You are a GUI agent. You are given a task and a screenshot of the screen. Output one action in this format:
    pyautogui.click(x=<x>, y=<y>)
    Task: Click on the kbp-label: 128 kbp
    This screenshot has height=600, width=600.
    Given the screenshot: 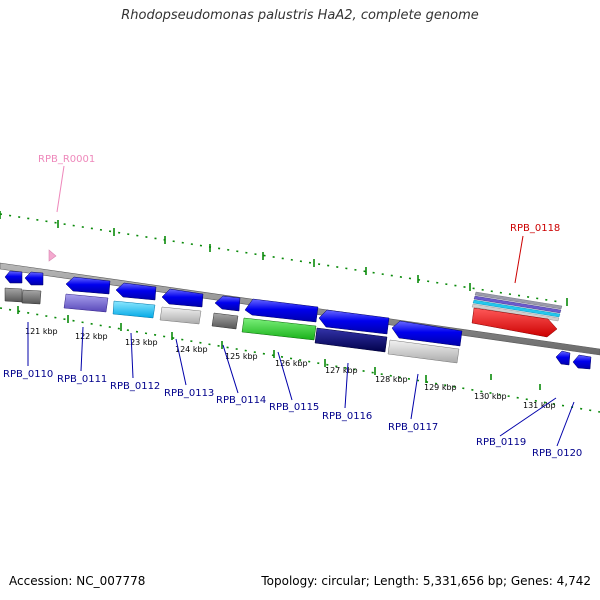 What is the action you would take?
    pyautogui.click(x=391, y=379)
    